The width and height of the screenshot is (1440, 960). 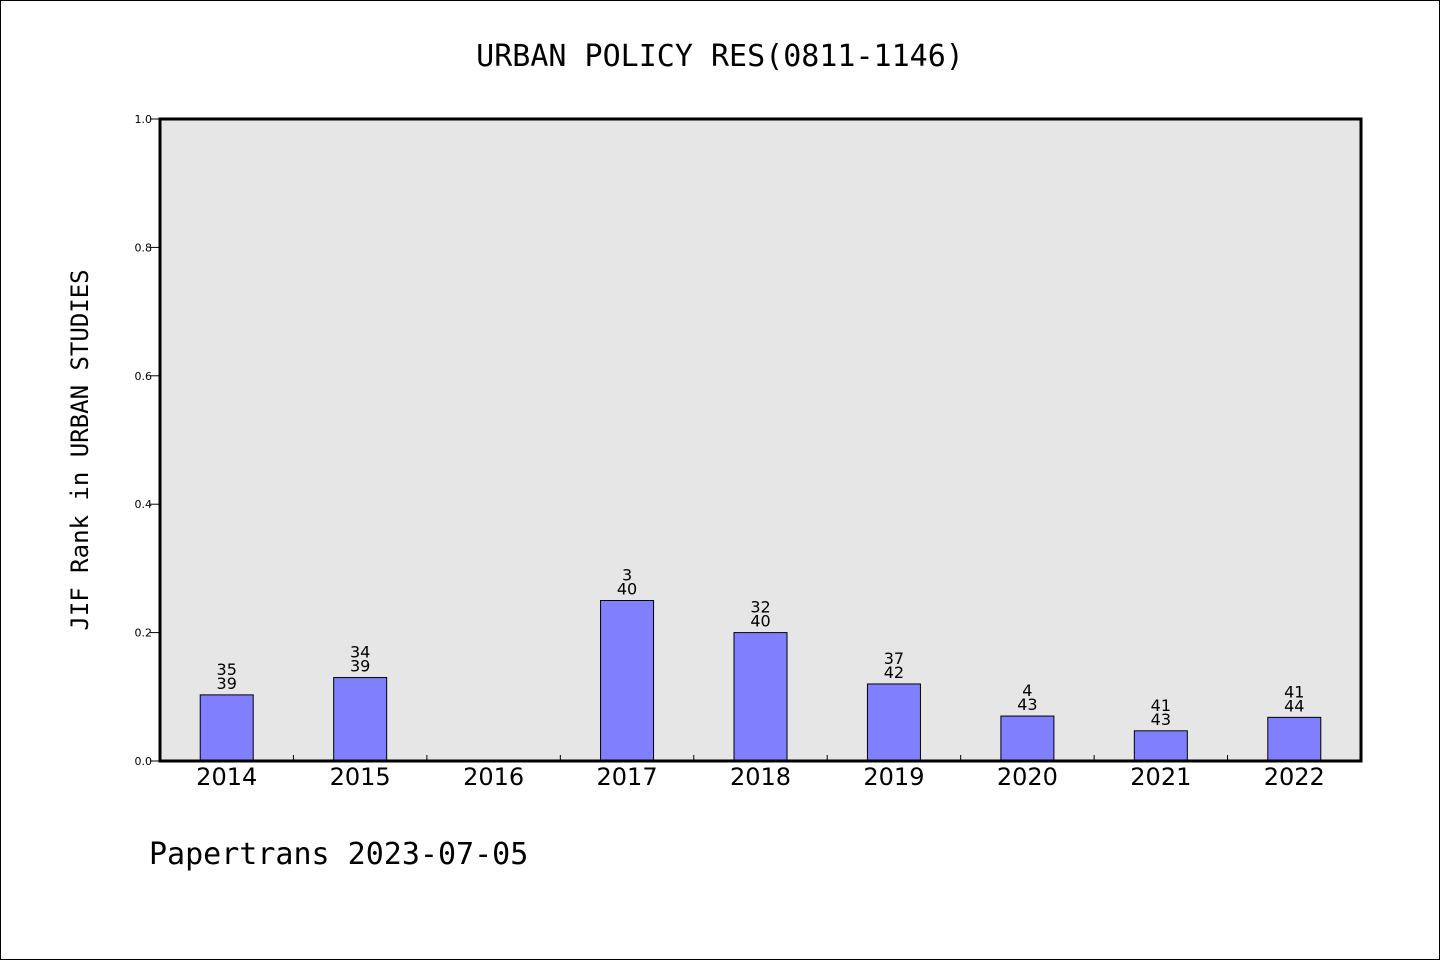 What do you see at coordinates (144, 119) in the screenshot?
I see `y-tick-label: 1.0` at bounding box center [144, 119].